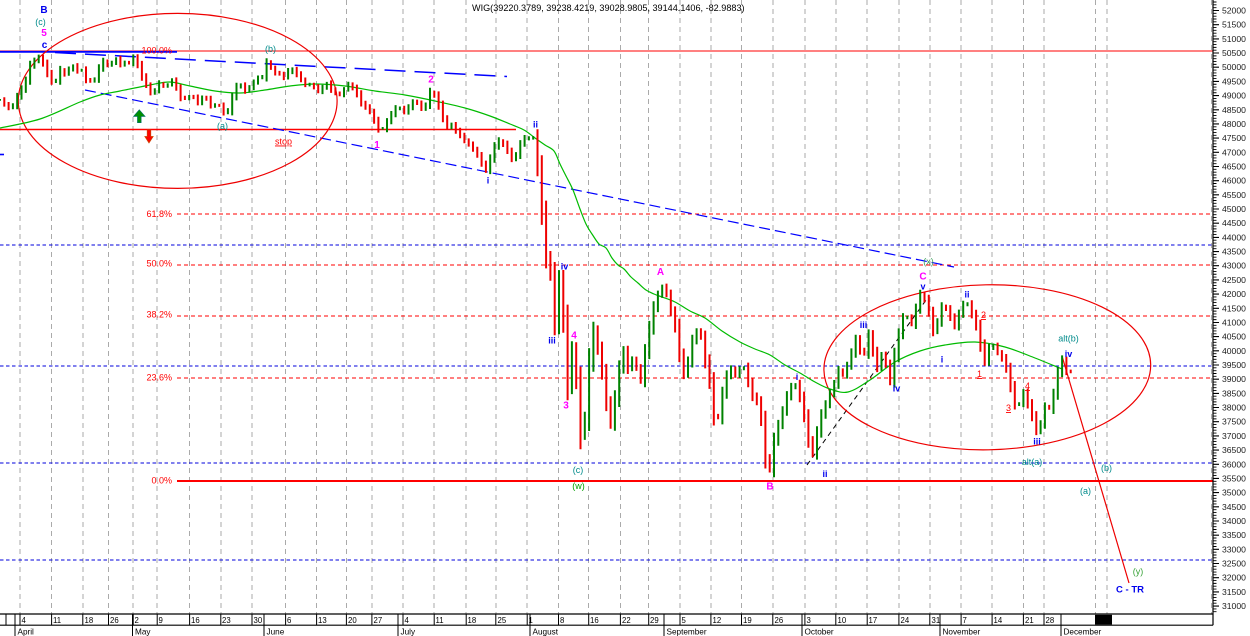  Describe the element at coordinates (1138, 572) in the screenshot. I see `svg-text: (y)` at that location.